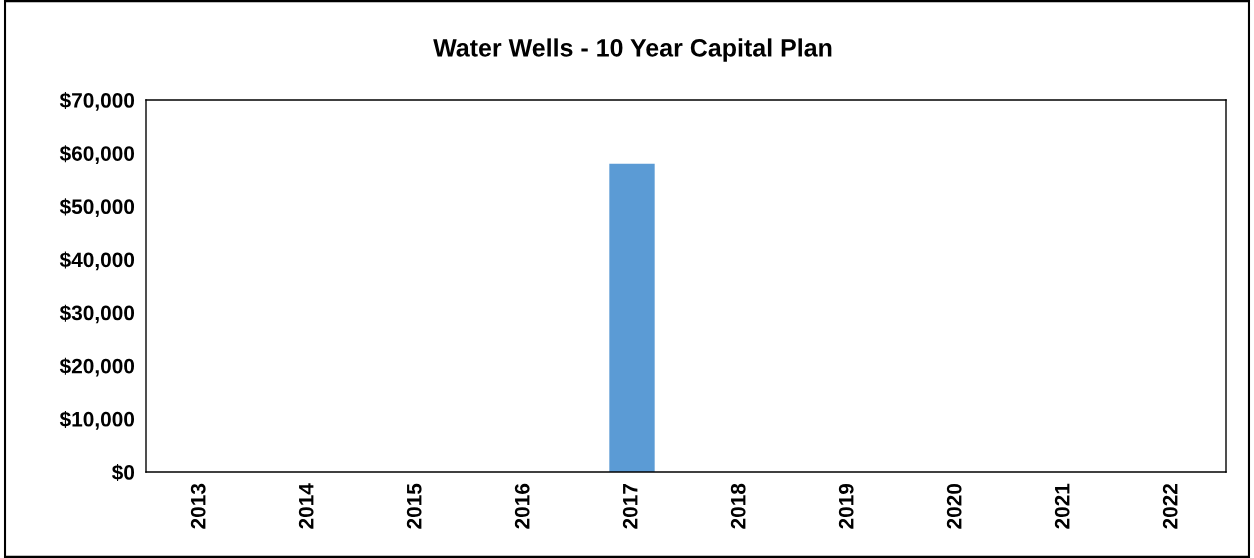 The width and height of the screenshot is (1254, 558). I want to click on y-tick-label: $10,000, so click(97, 420).